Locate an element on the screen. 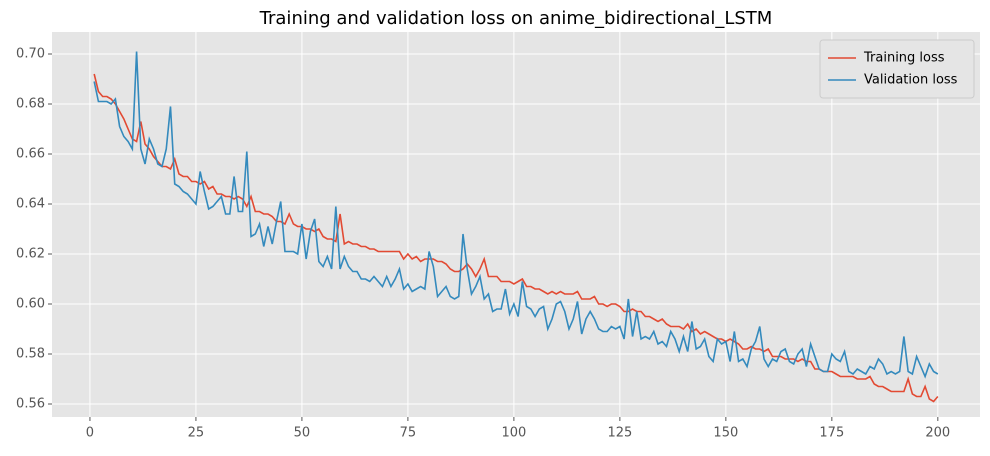  y-tick-label: 0.58 is located at coordinates (30, 354).